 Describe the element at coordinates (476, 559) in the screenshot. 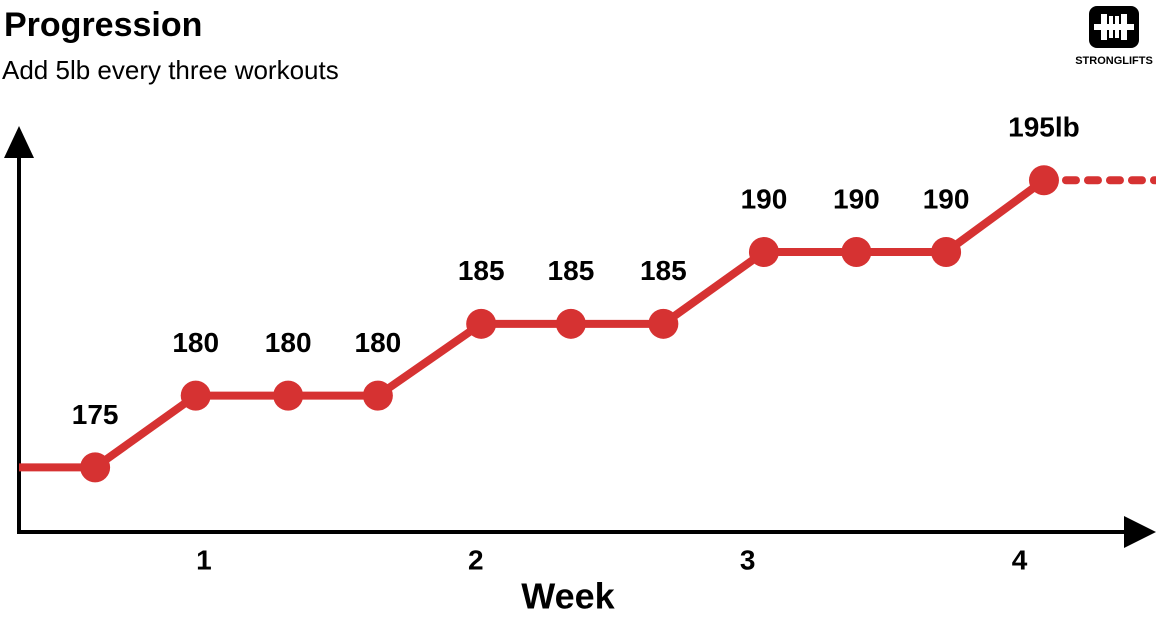

I see `x-tick-label: 2` at that location.